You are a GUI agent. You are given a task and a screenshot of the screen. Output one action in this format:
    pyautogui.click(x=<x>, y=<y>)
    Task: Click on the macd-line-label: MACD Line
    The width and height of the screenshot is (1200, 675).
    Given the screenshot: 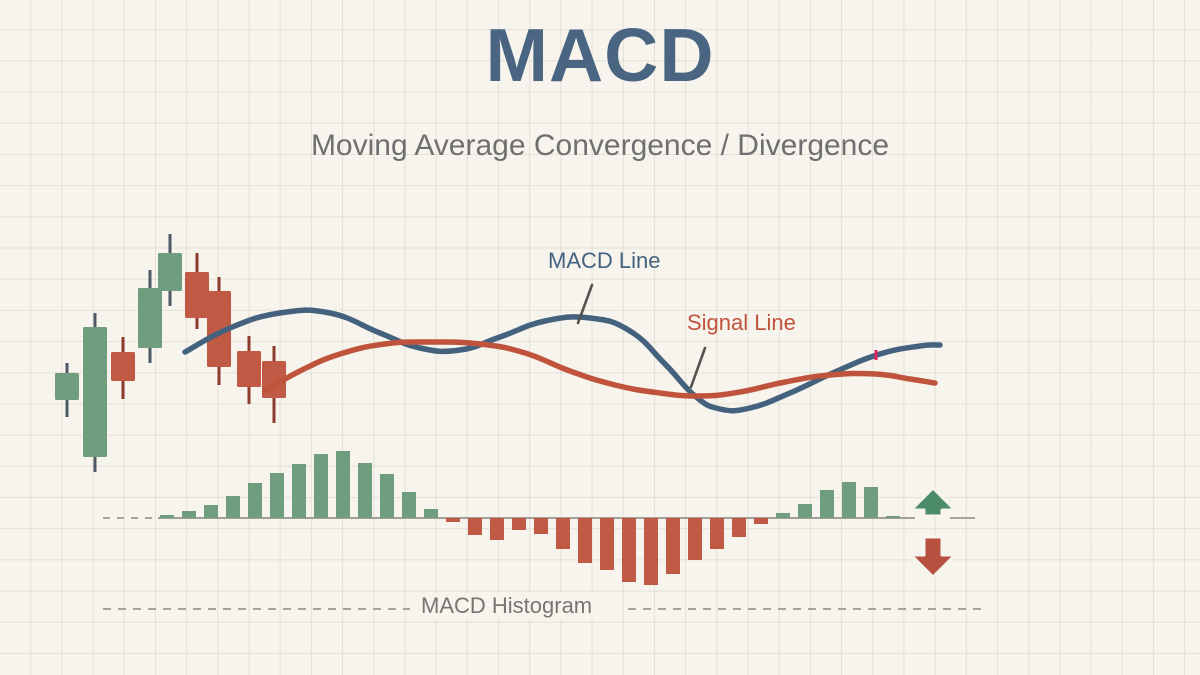 What is the action you would take?
    pyautogui.click(x=604, y=260)
    